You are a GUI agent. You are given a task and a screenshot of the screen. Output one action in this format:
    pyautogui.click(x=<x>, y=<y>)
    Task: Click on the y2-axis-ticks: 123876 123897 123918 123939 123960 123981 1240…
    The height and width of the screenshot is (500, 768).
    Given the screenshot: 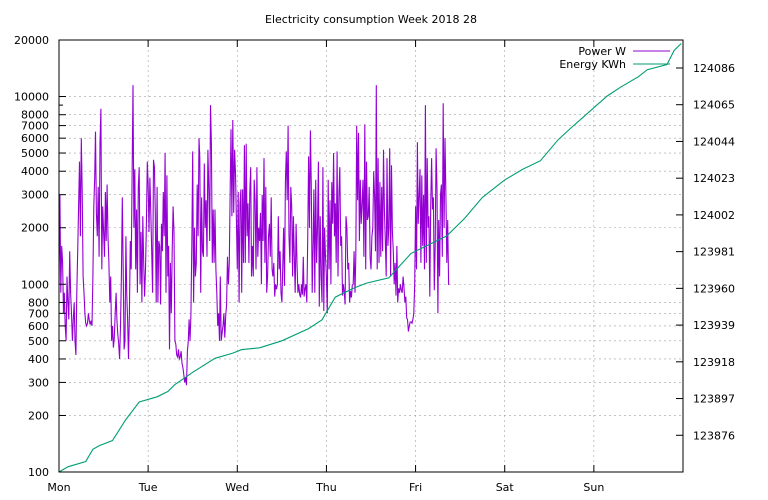 What is the action you would take?
    pyautogui.click(x=705, y=252)
    